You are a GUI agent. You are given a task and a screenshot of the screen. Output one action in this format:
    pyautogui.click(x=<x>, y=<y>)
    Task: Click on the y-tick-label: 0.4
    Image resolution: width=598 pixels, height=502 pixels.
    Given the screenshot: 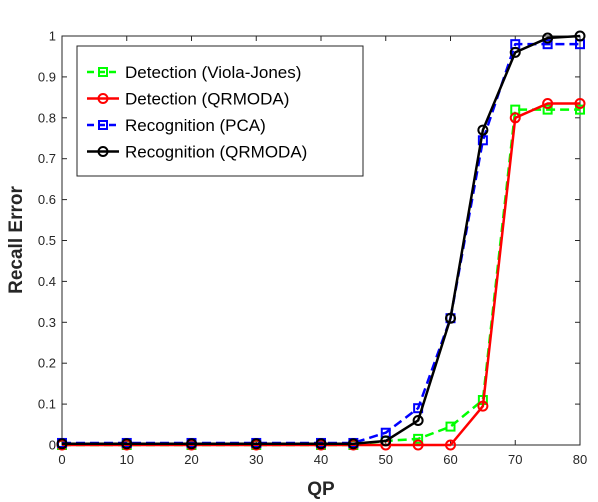 What is the action you would take?
    pyautogui.click(x=47, y=281)
    